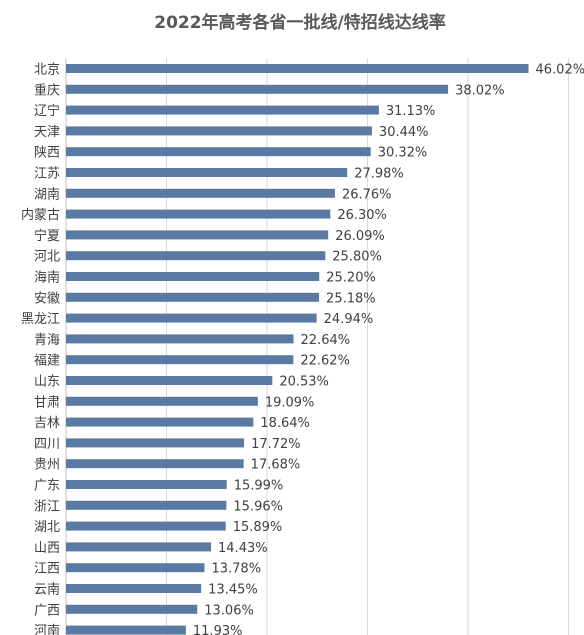 The image size is (584, 635). I want to click on value-label: 13.45%, so click(233, 590).